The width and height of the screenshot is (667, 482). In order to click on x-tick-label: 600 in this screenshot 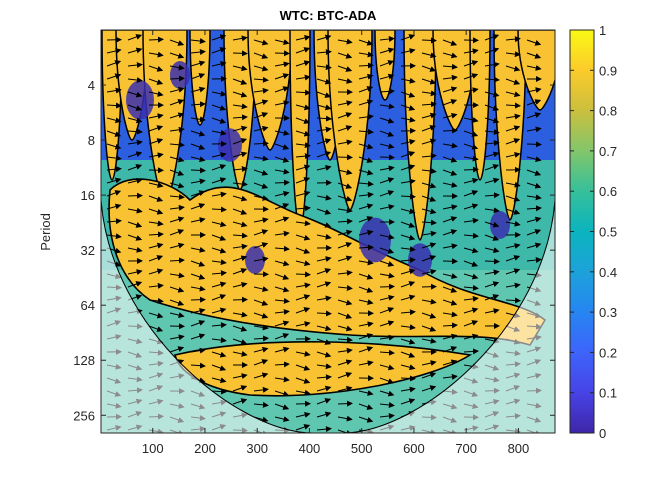, I will do `click(414, 448)`.